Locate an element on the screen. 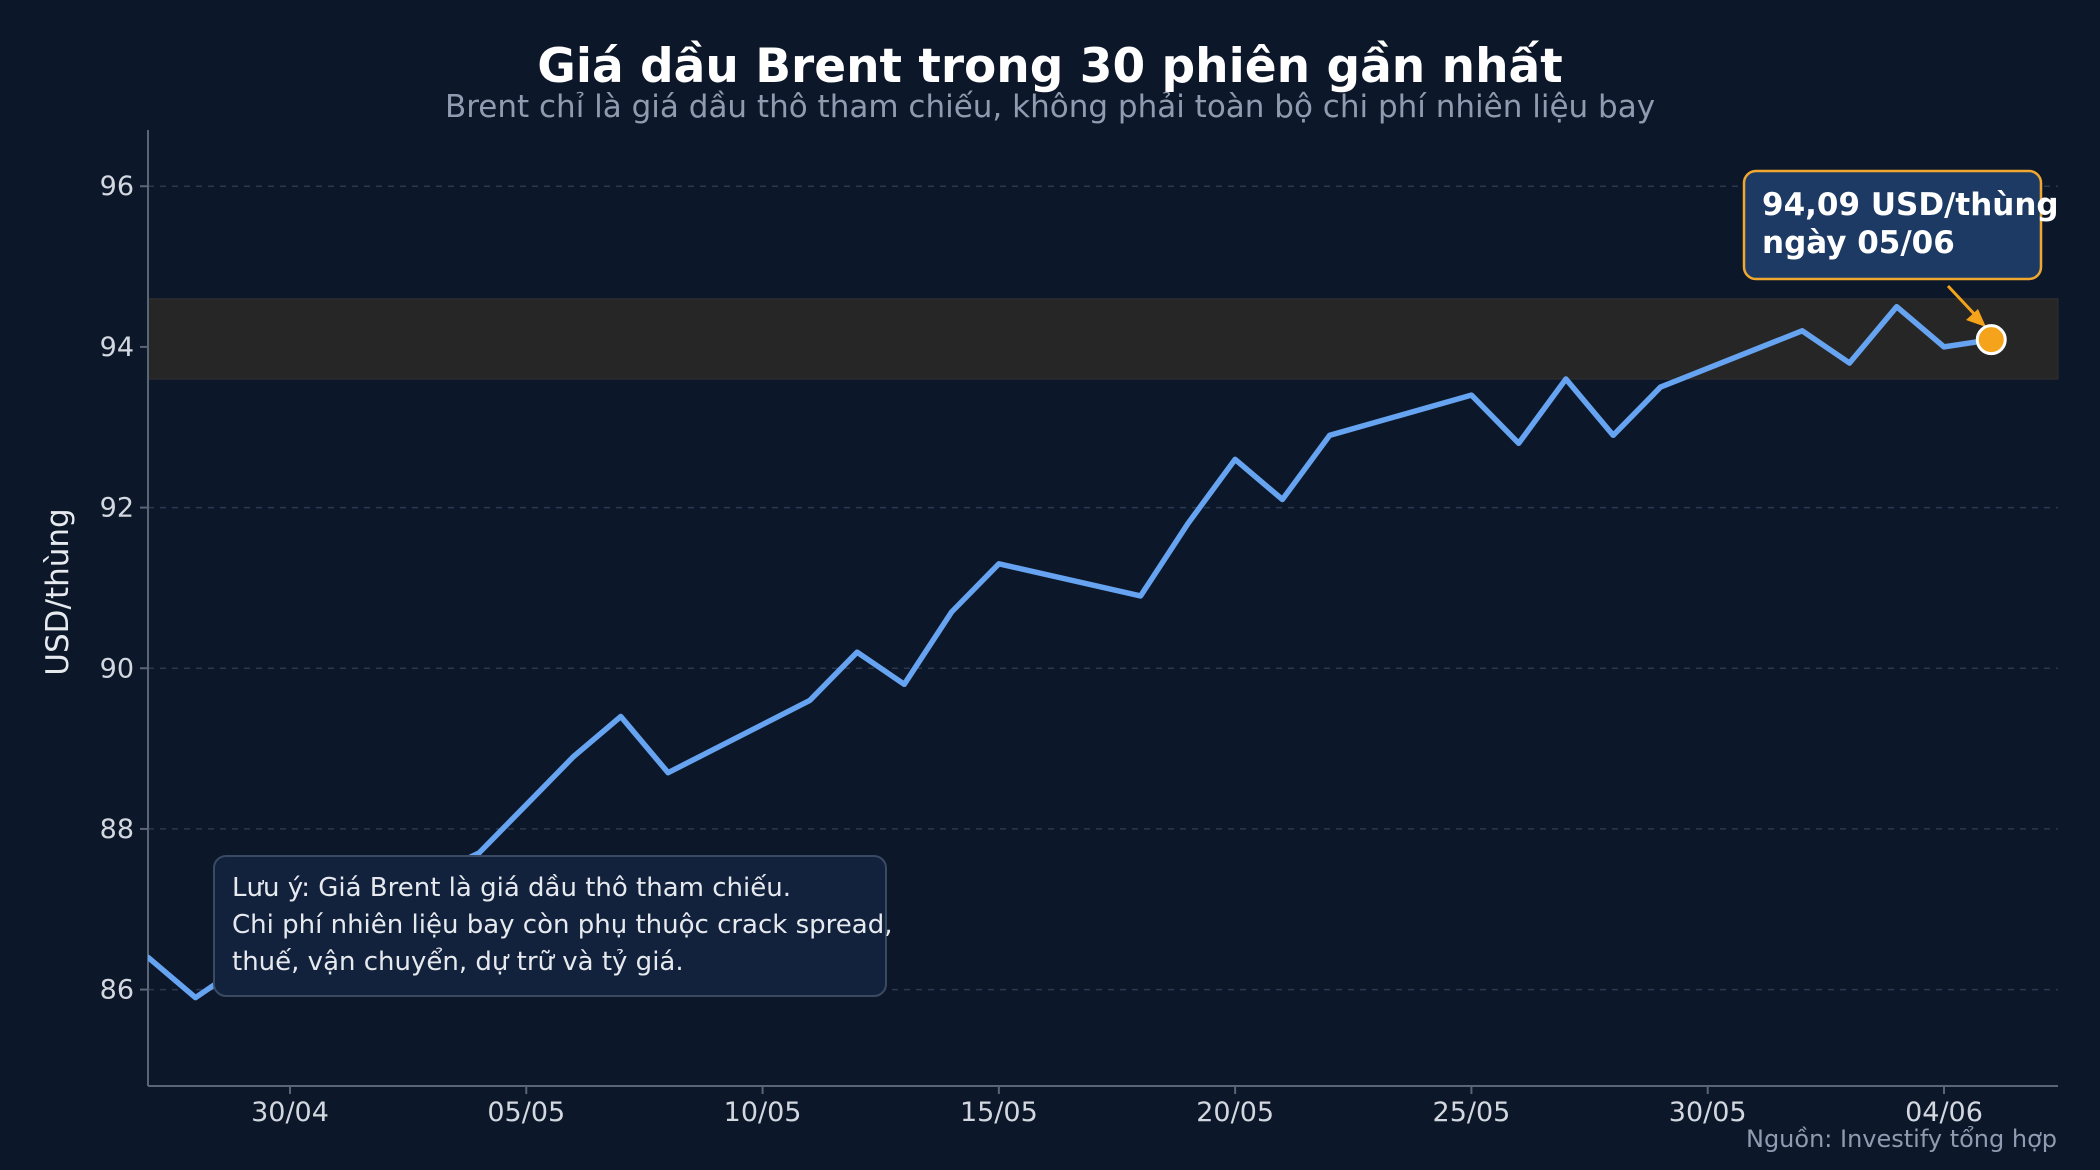 The width and height of the screenshot is (2100, 1170). x-tick-label: 20/05 is located at coordinates (1235, 1112).